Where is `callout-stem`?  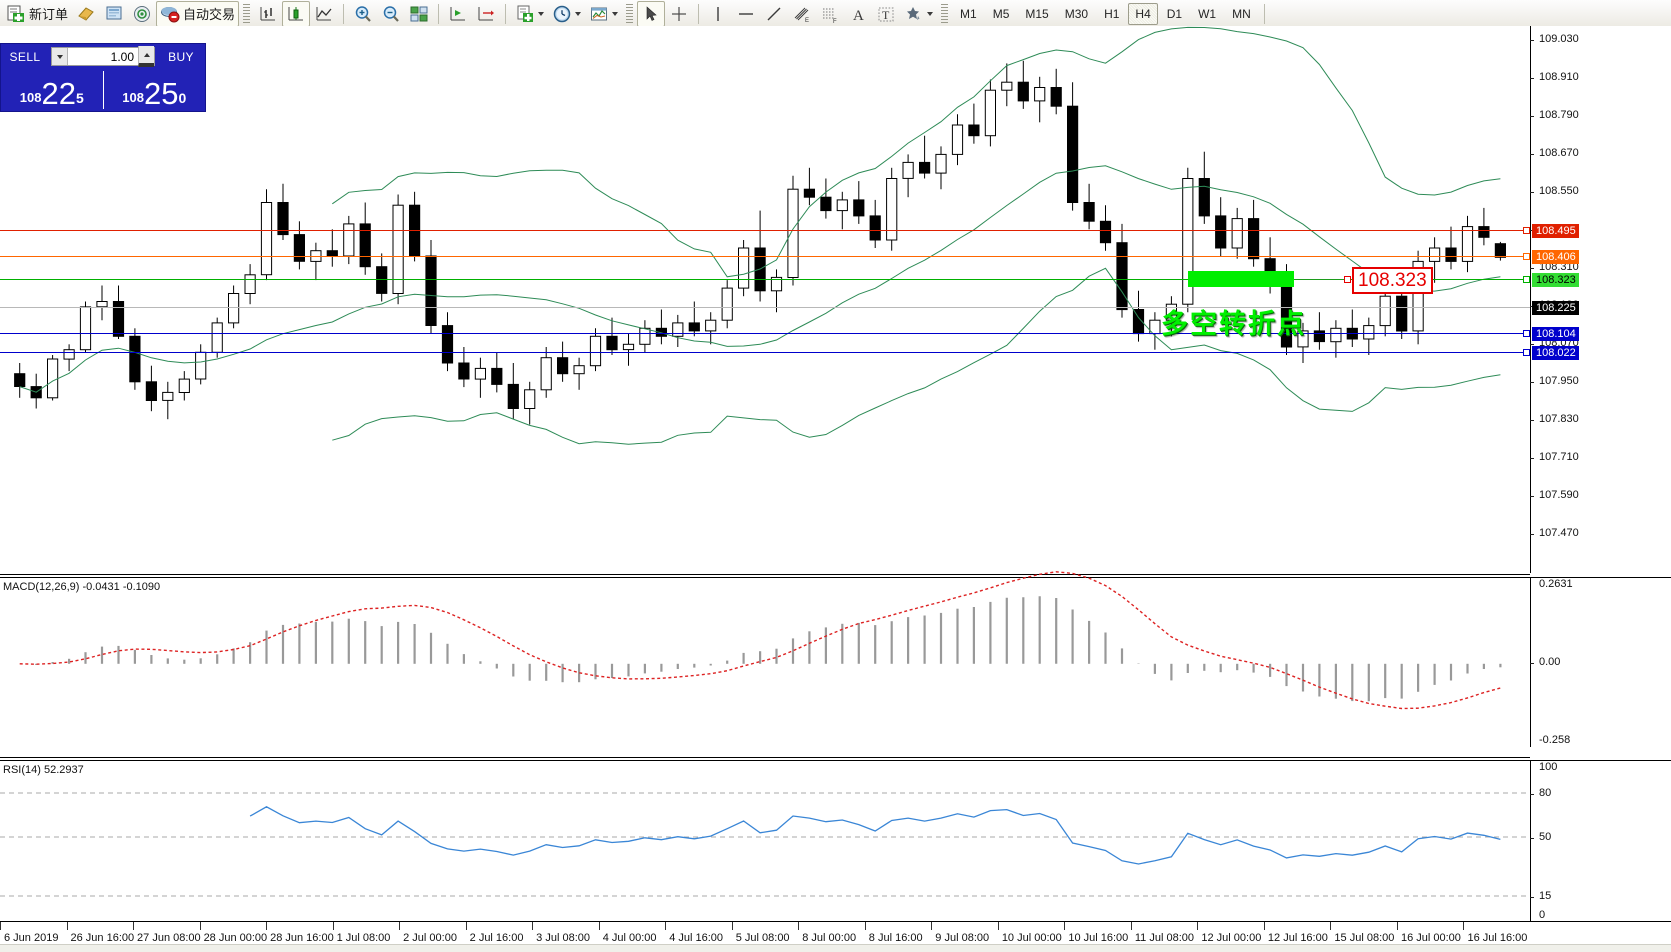
callout-stem is located at coordinates (1321, 279).